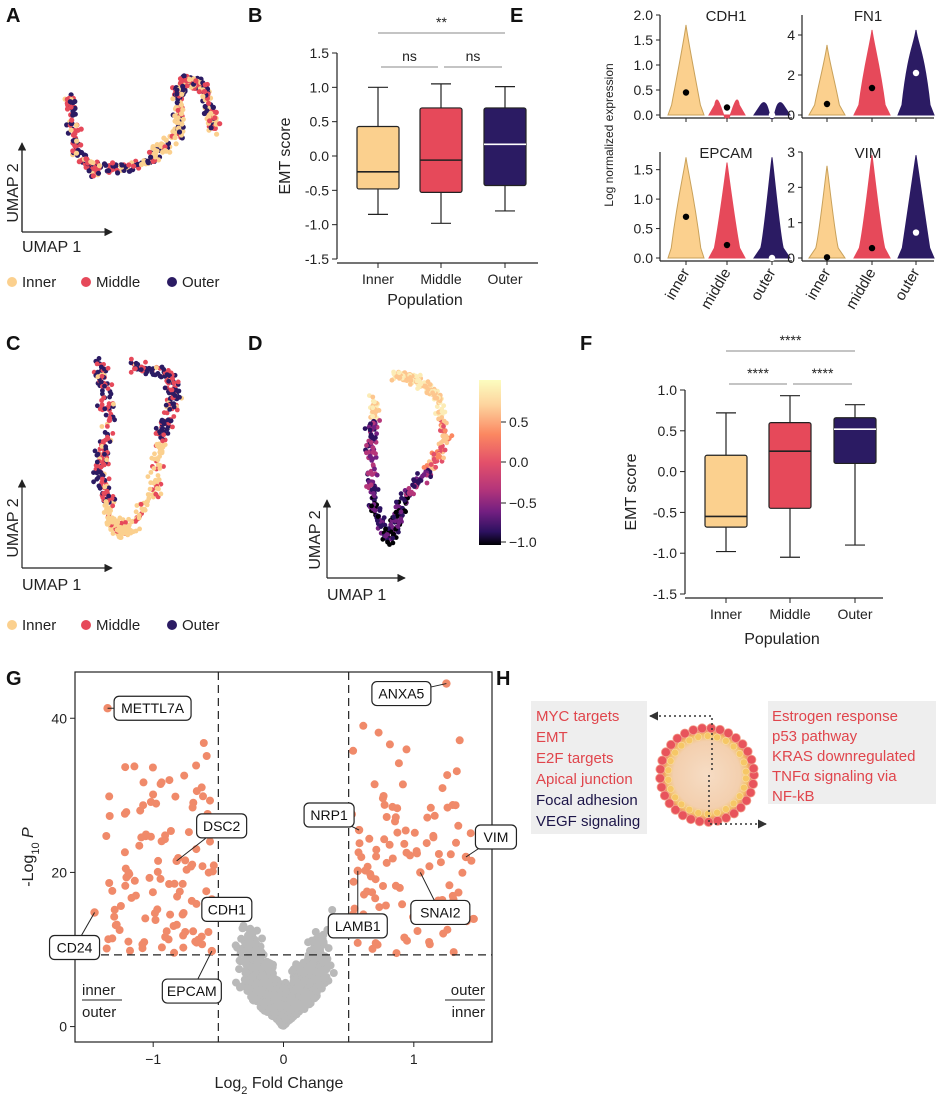  What do you see at coordinates (789, 614) in the screenshot?
I see `x-tick-label: Middle` at bounding box center [789, 614].